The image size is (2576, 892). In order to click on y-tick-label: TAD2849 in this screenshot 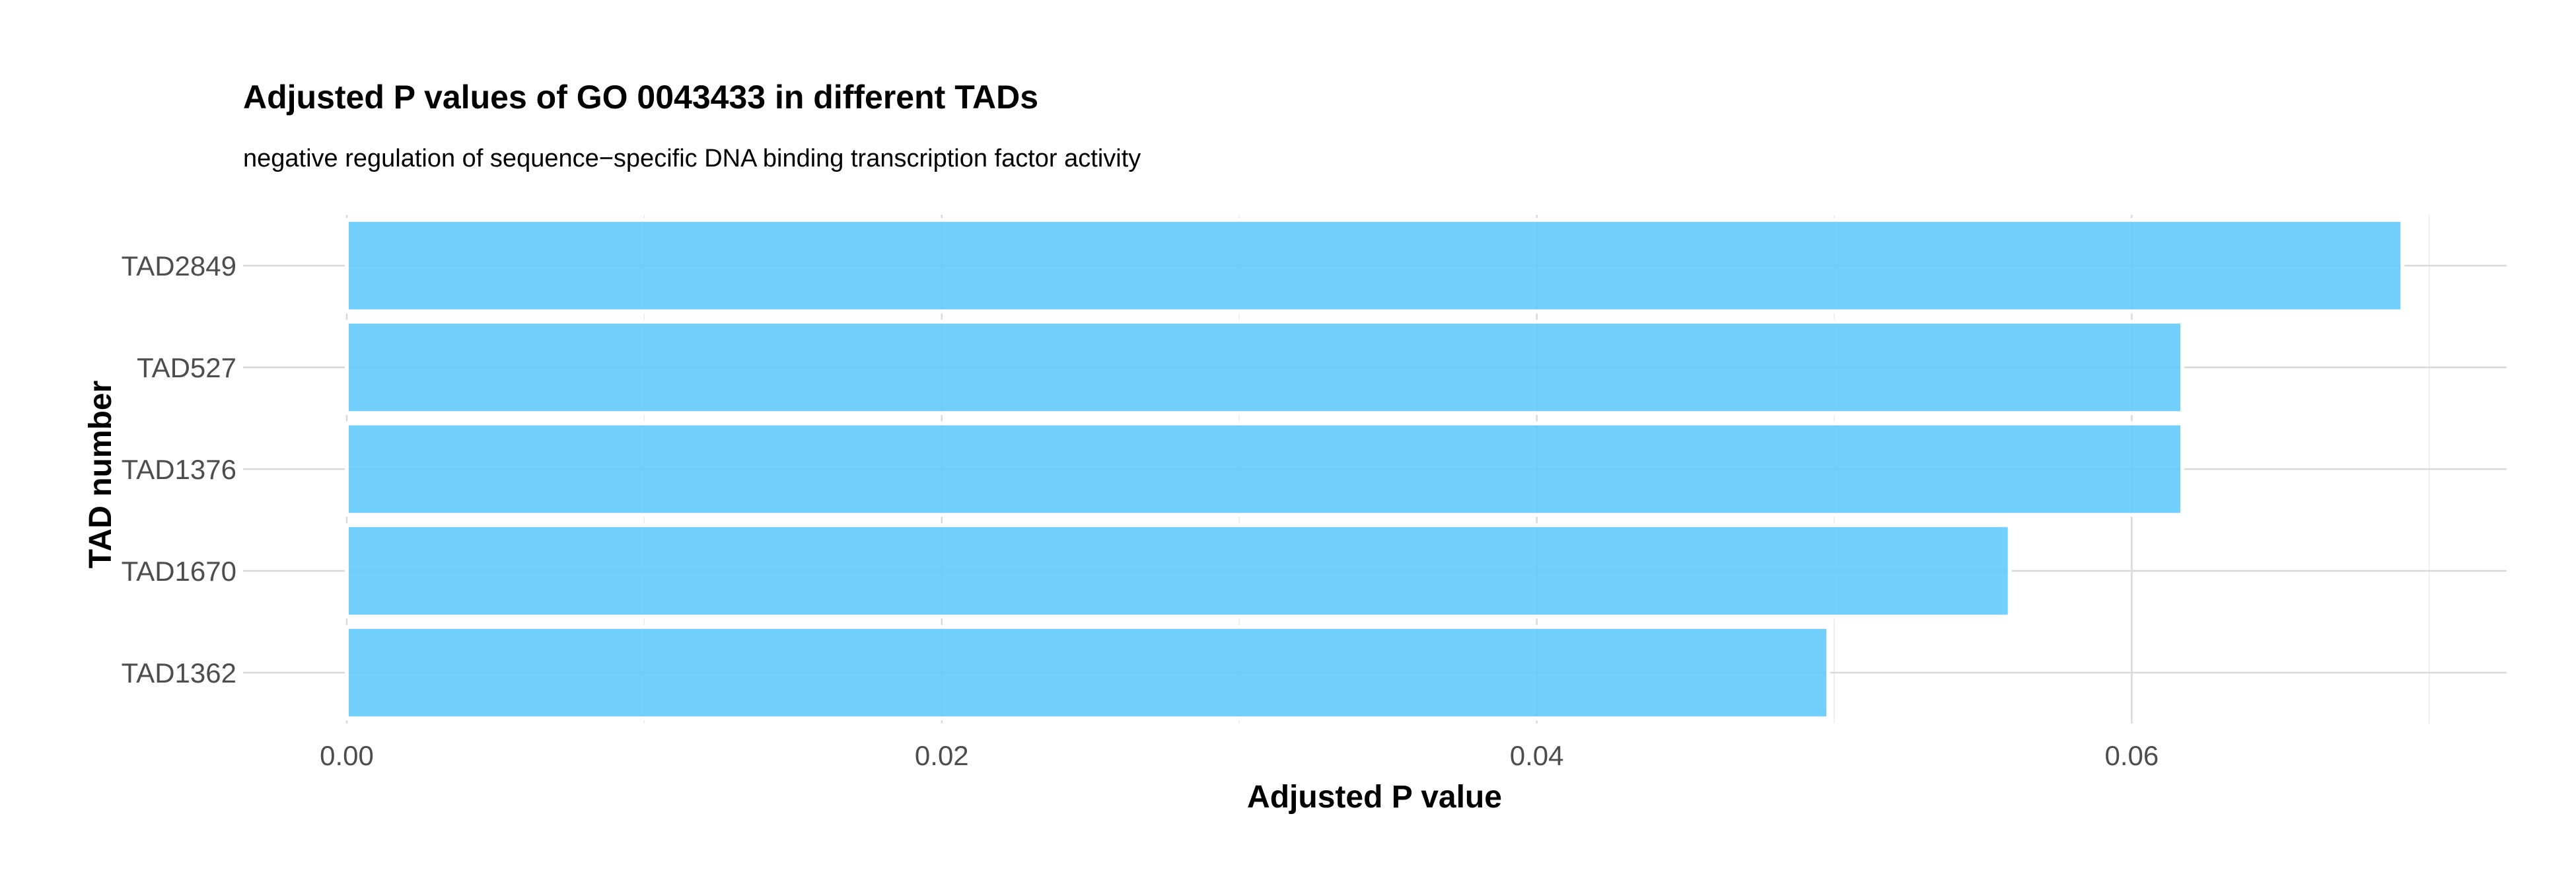, I will do `click(179, 265)`.